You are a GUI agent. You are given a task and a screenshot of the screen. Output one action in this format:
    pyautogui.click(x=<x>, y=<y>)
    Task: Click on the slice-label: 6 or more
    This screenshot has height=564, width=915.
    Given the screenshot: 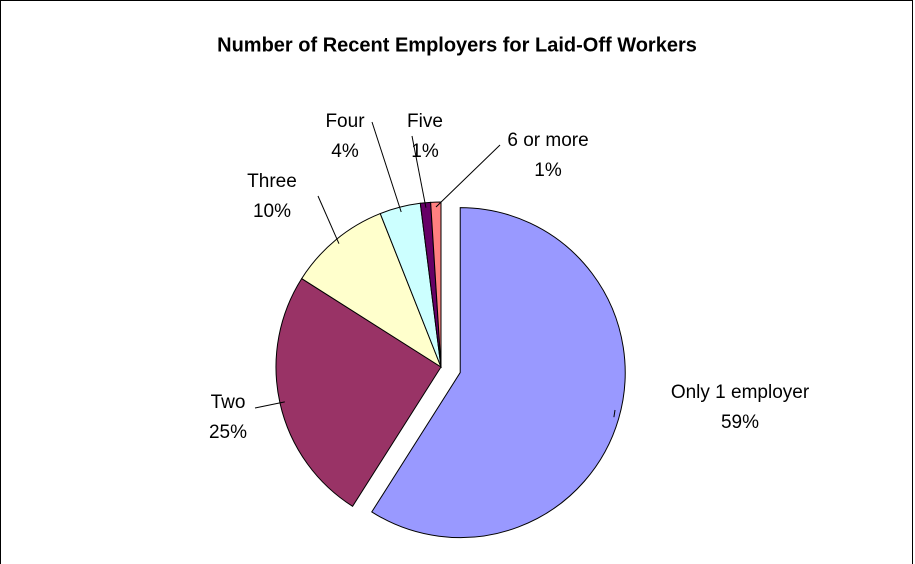 What is the action you would take?
    pyautogui.click(x=547, y=140)
    